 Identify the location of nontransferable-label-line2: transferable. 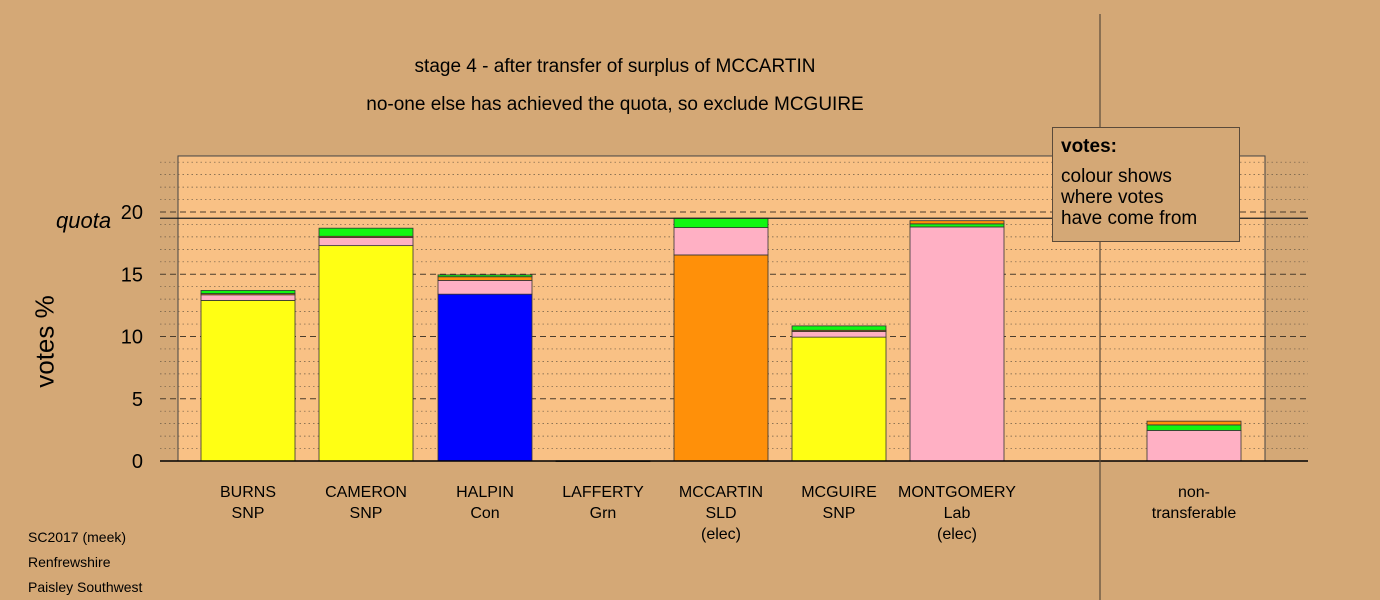
(1194, 513).